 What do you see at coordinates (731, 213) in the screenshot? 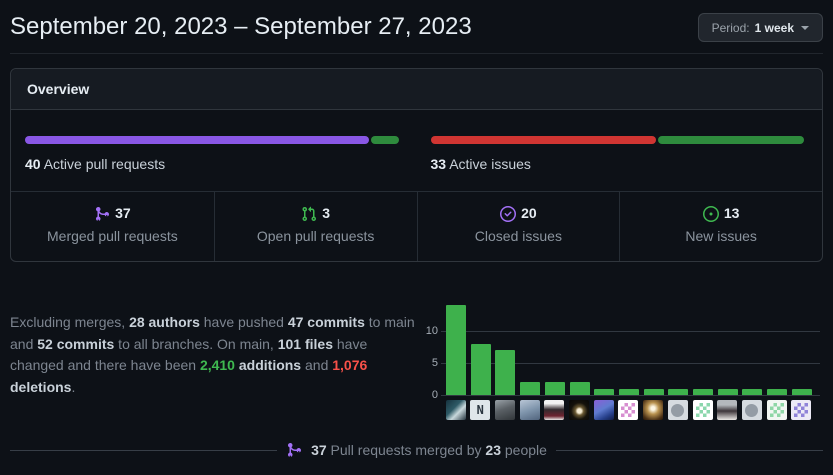
I see `new-issues-count: 13` at bounding box center [731, 213].